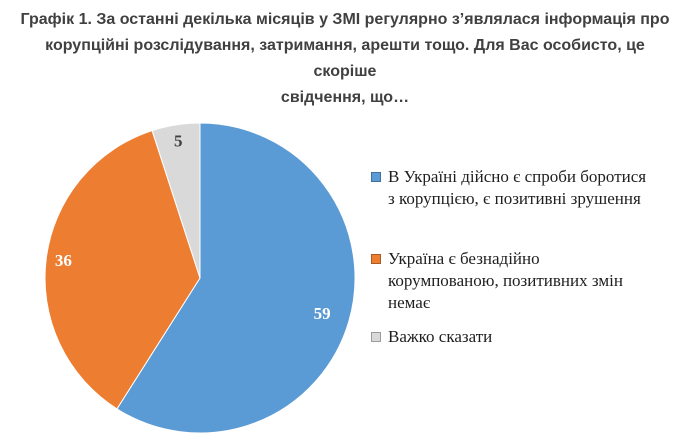 The height and width of the screenshot is (443, 690). I want to click on legend-label-line: Важко сказати, so click(440, 336).